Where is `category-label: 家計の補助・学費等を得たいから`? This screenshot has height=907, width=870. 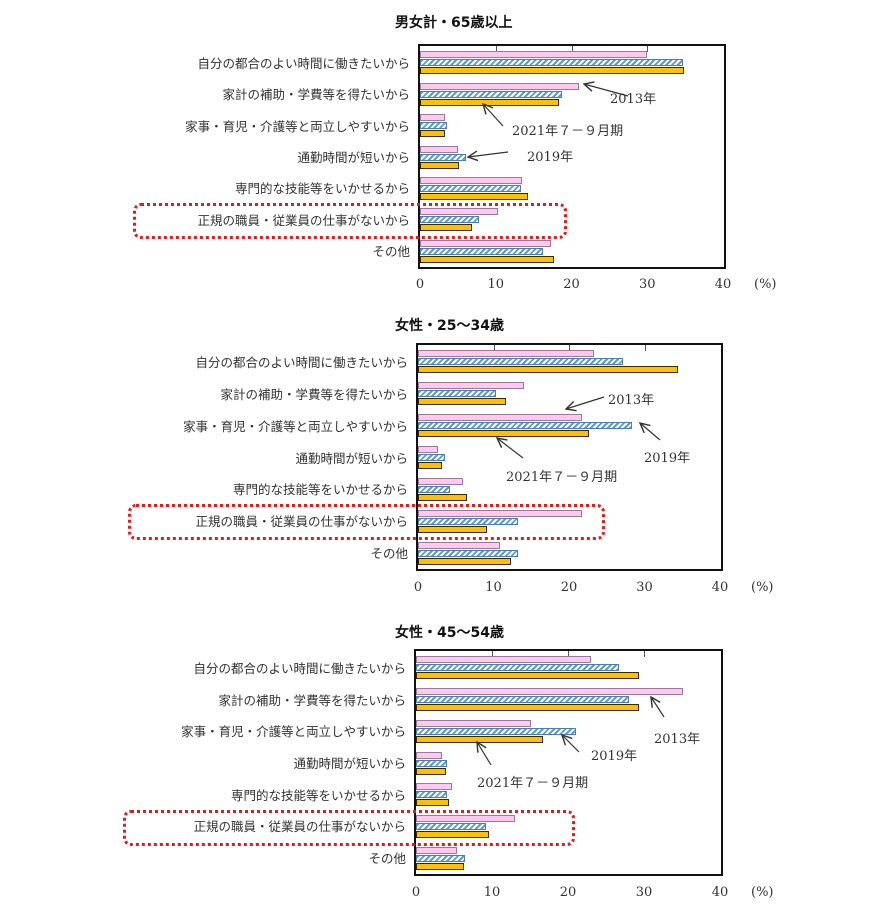 category-label: 家計の補助・学費等を得たいから is located at coordinates (316, 95).